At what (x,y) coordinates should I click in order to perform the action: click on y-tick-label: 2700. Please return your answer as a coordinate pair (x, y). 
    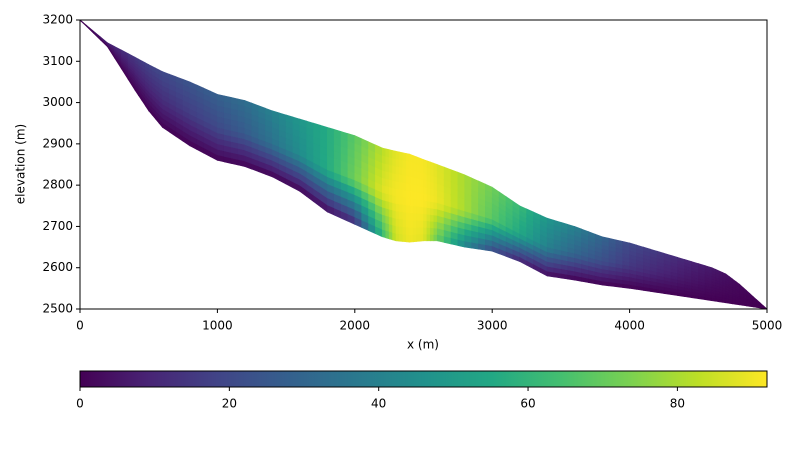
    Looking at the image, I should click on (57, 226).